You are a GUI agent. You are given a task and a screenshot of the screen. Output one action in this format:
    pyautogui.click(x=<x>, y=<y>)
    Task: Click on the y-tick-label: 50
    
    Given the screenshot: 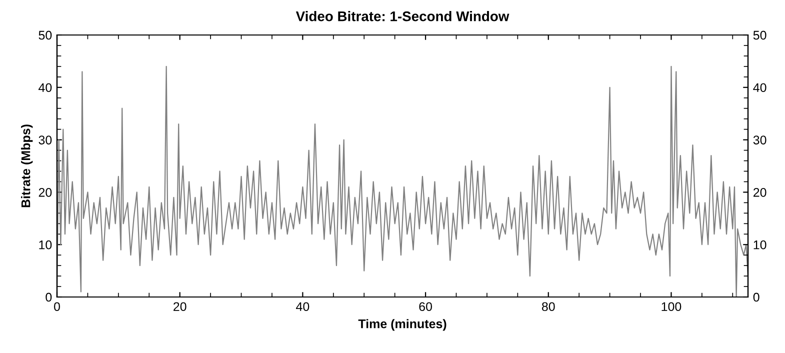 What is the action you would take?
    pyautogui.click(x=45, y=35)
    